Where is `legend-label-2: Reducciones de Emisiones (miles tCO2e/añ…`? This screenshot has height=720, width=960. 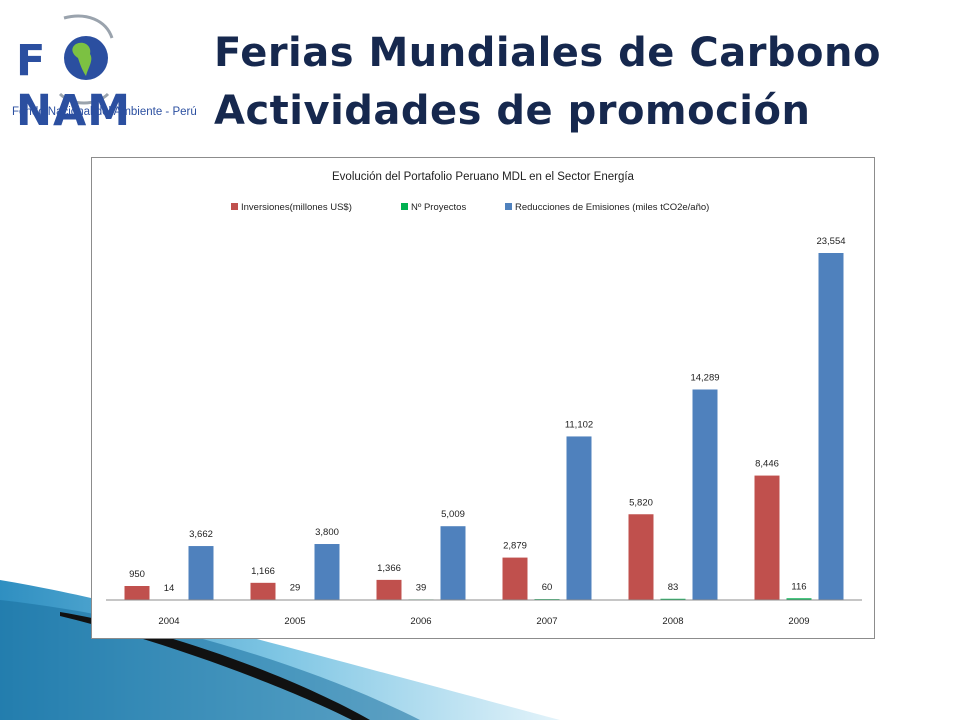
legend-label-2: Reducciones de Emisiones (miles tCO2e/añ… is located at coordinates (612, 207).